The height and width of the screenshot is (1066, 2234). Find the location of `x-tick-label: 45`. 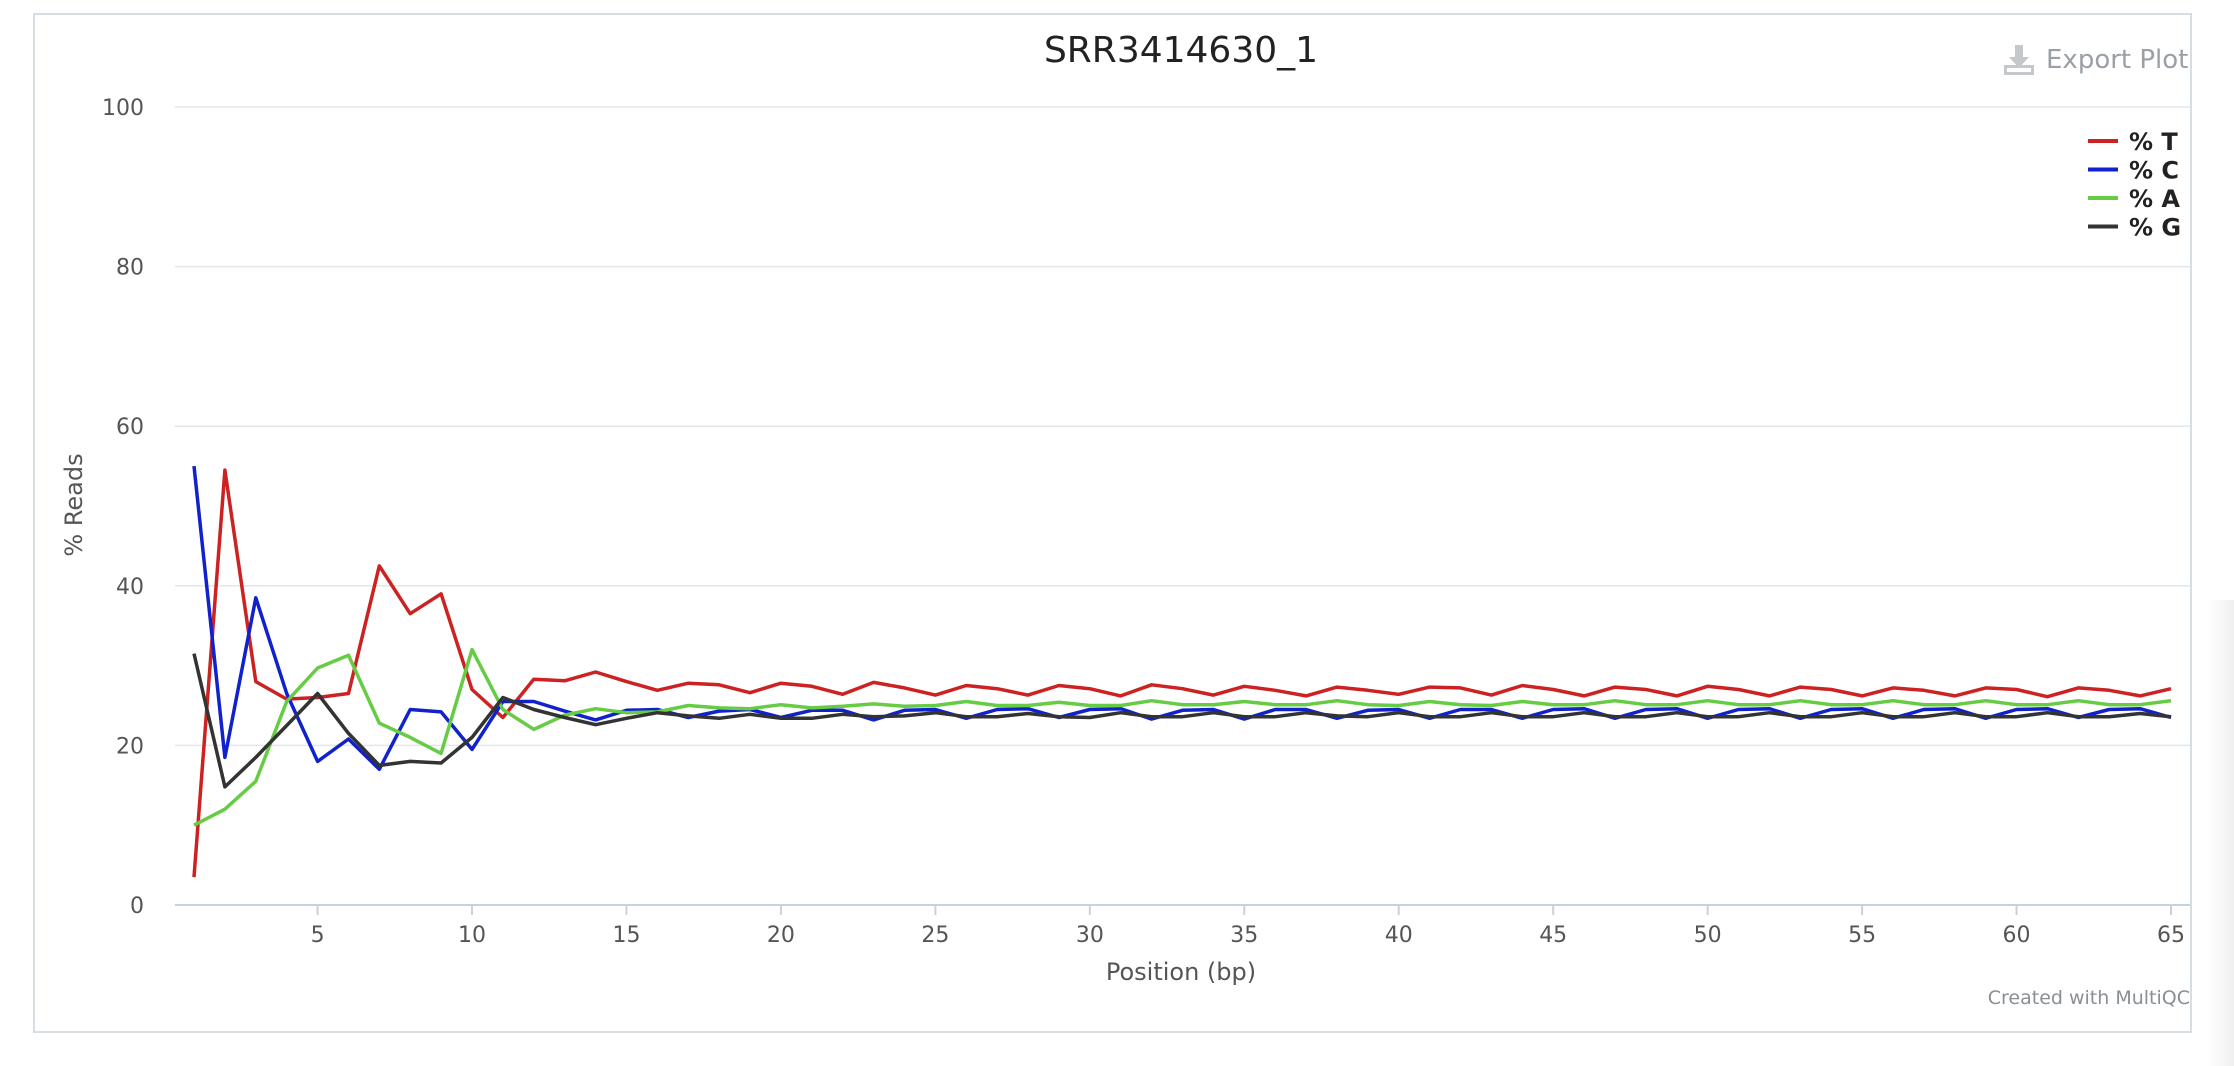

x-tick-label: 45 is located at coordinates (1553, 935).